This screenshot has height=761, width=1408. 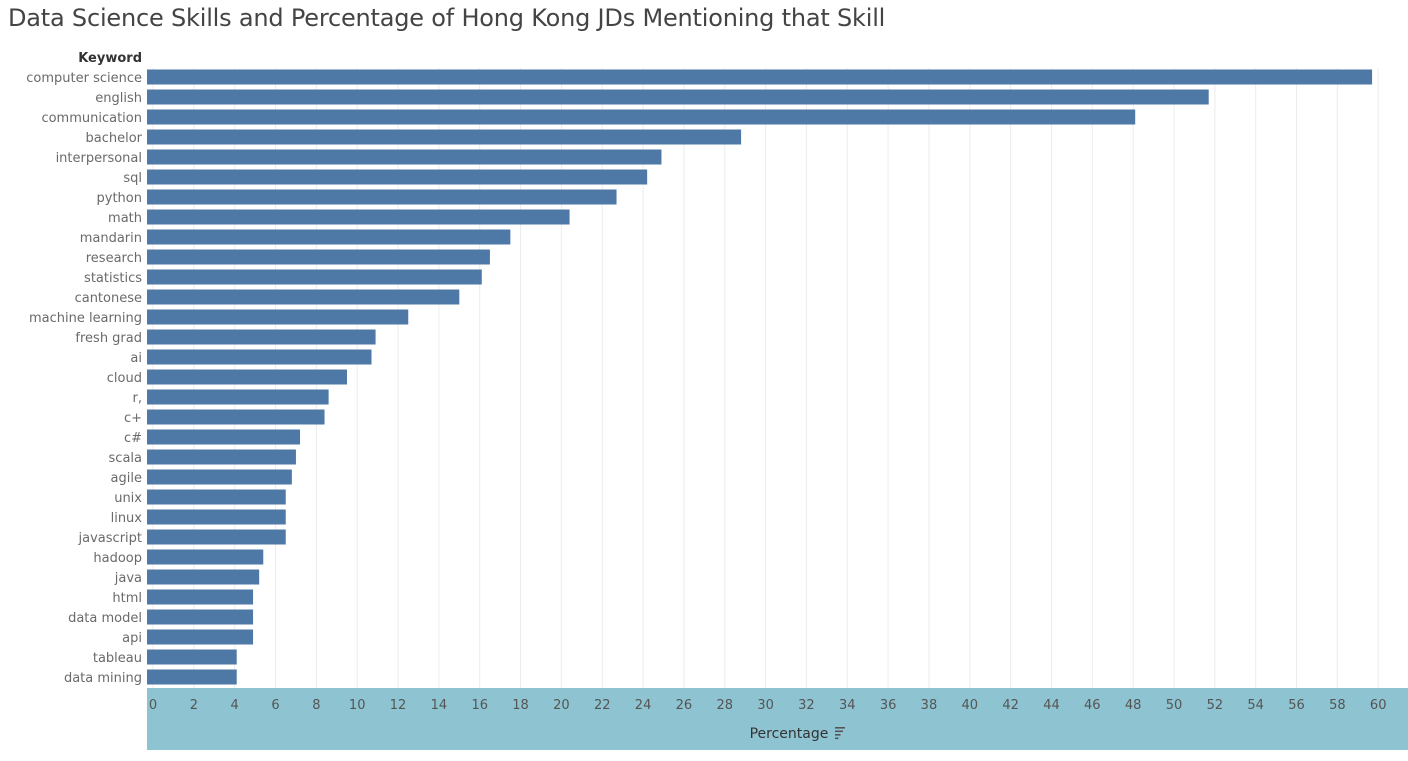 What do you see at coordinates (125, 218) in the screenshot?
I see `category-label: math` at bounding box center [125, 218].